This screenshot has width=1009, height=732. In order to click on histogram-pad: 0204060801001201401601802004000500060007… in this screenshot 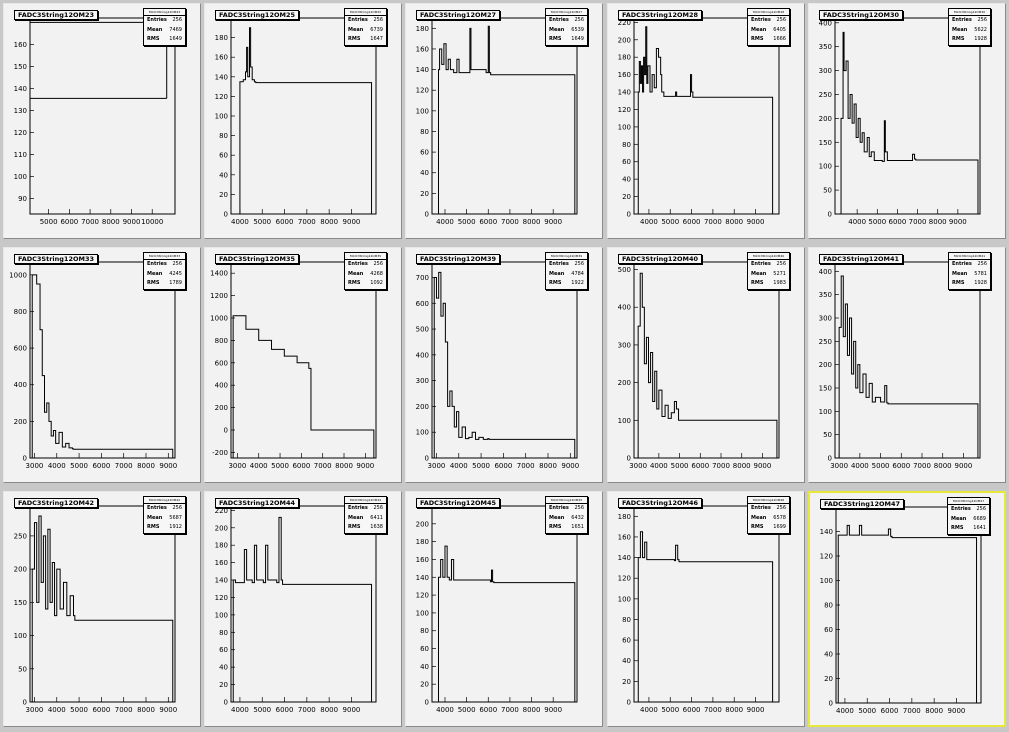, I will do `click(303, 121)`.